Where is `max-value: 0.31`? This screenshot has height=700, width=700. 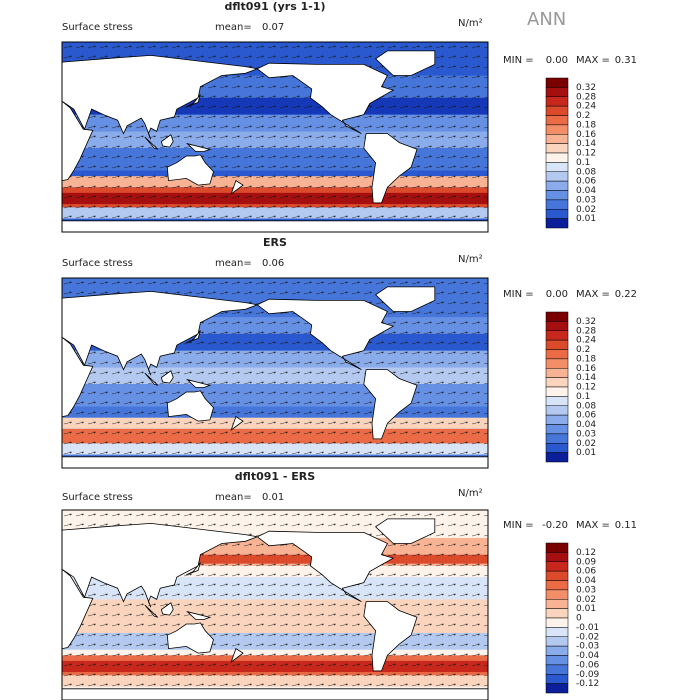 max-value: 0.31 is located at coordinates (626, 60).